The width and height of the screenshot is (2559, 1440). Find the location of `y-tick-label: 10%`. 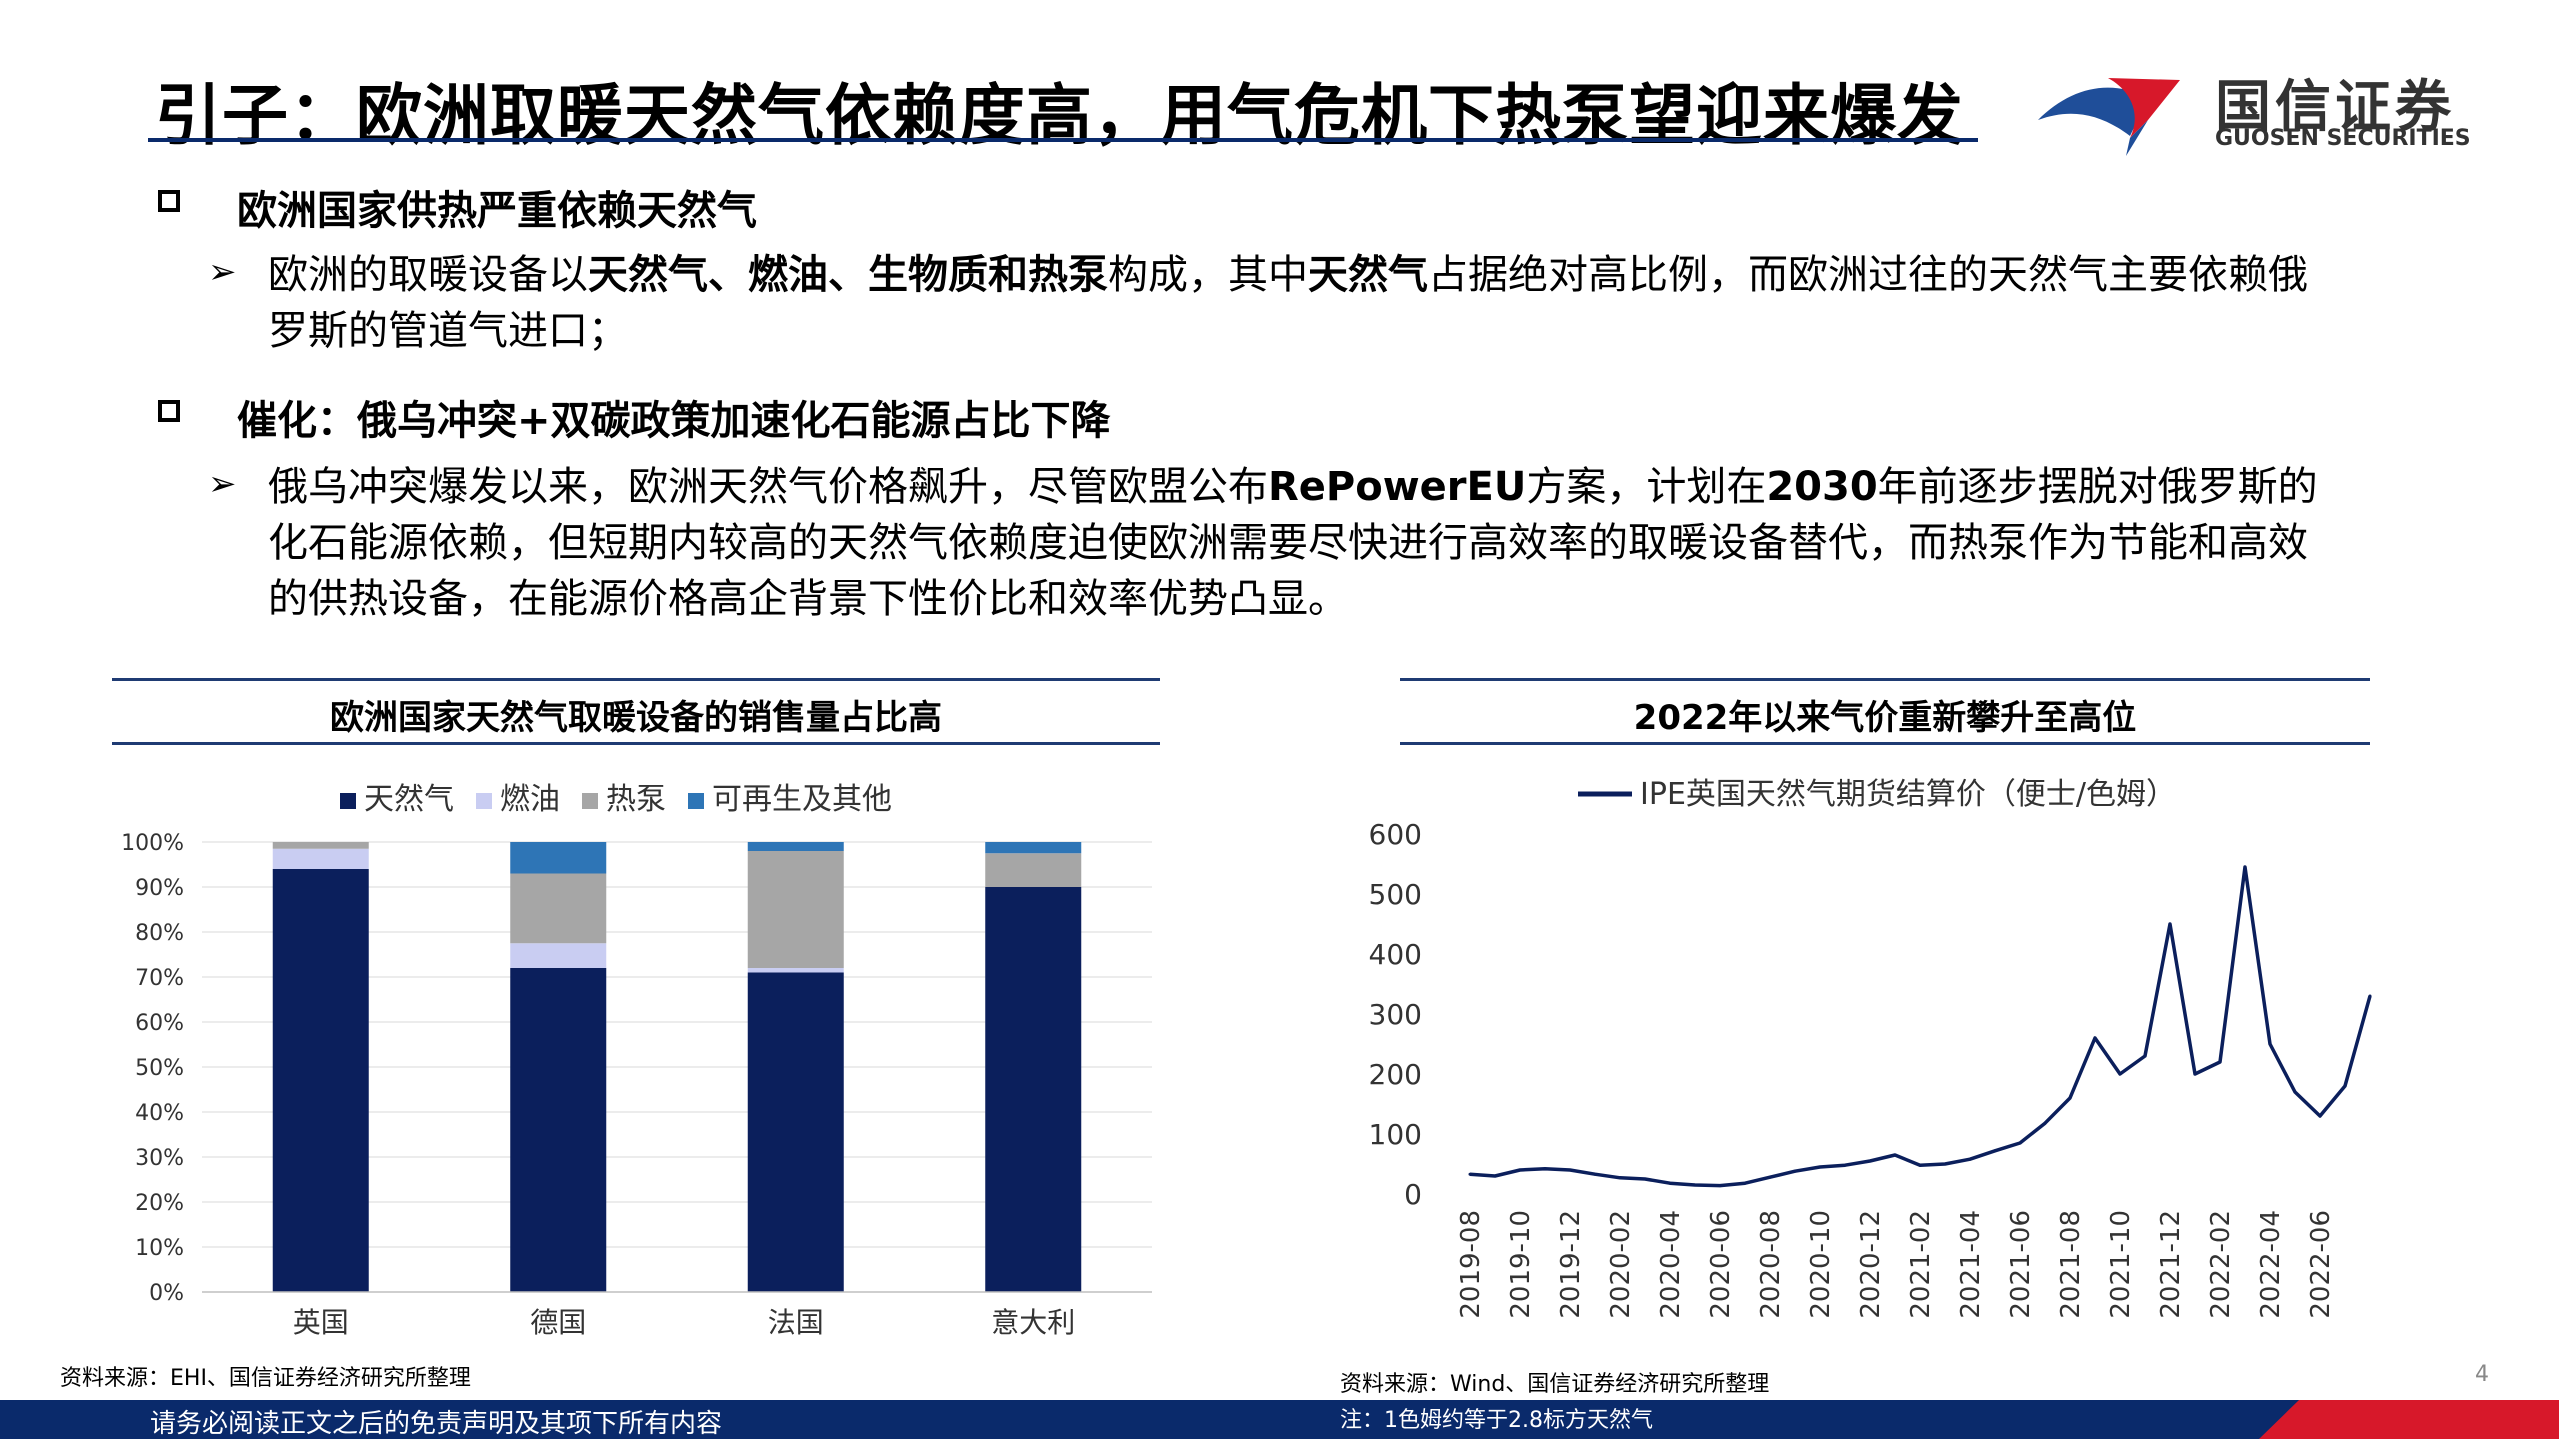

y-tick-label: 10% is located at coordinates (159, 1248).